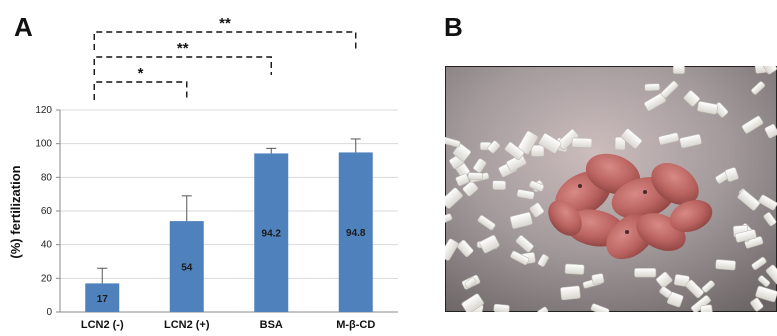  What do you see at coordinates (15, 211) in the screenshot?
I see `y-axis-label: (%) fertilization` at bounding box center [15, 211].